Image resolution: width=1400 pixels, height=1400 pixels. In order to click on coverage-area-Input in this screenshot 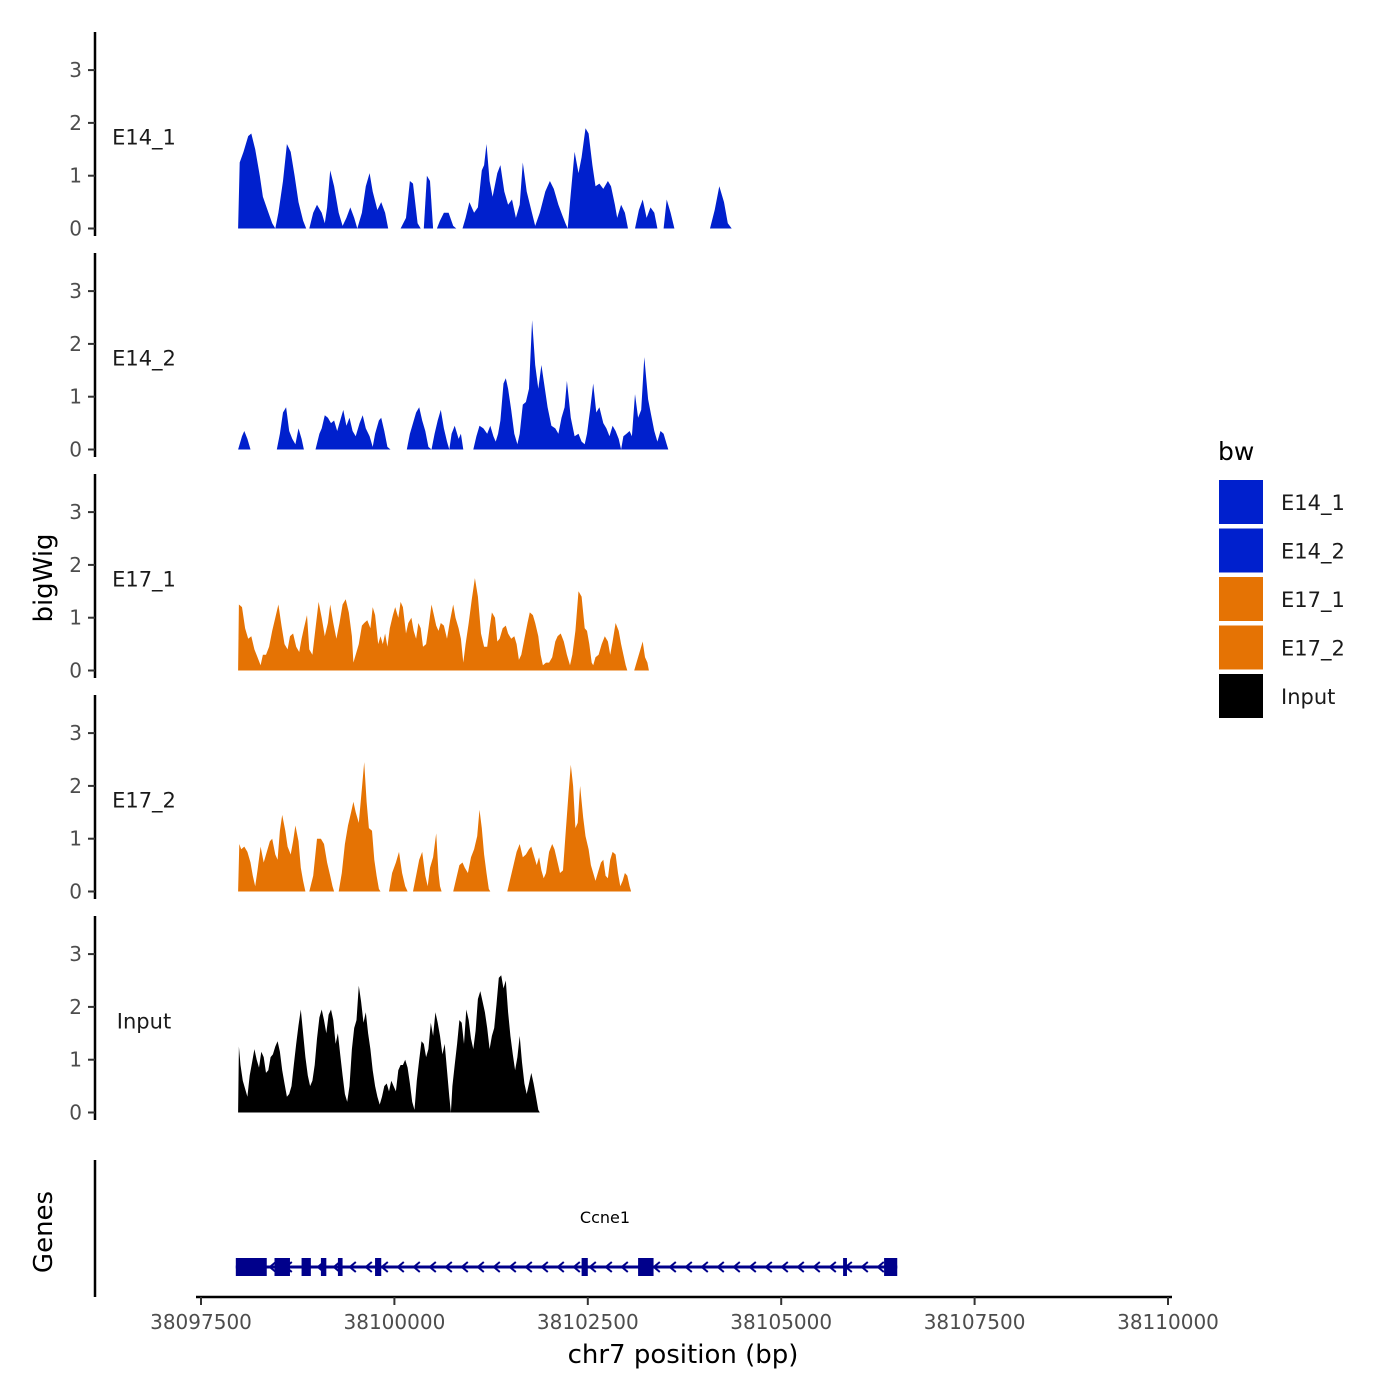, I will do `click(389, 1044)`.